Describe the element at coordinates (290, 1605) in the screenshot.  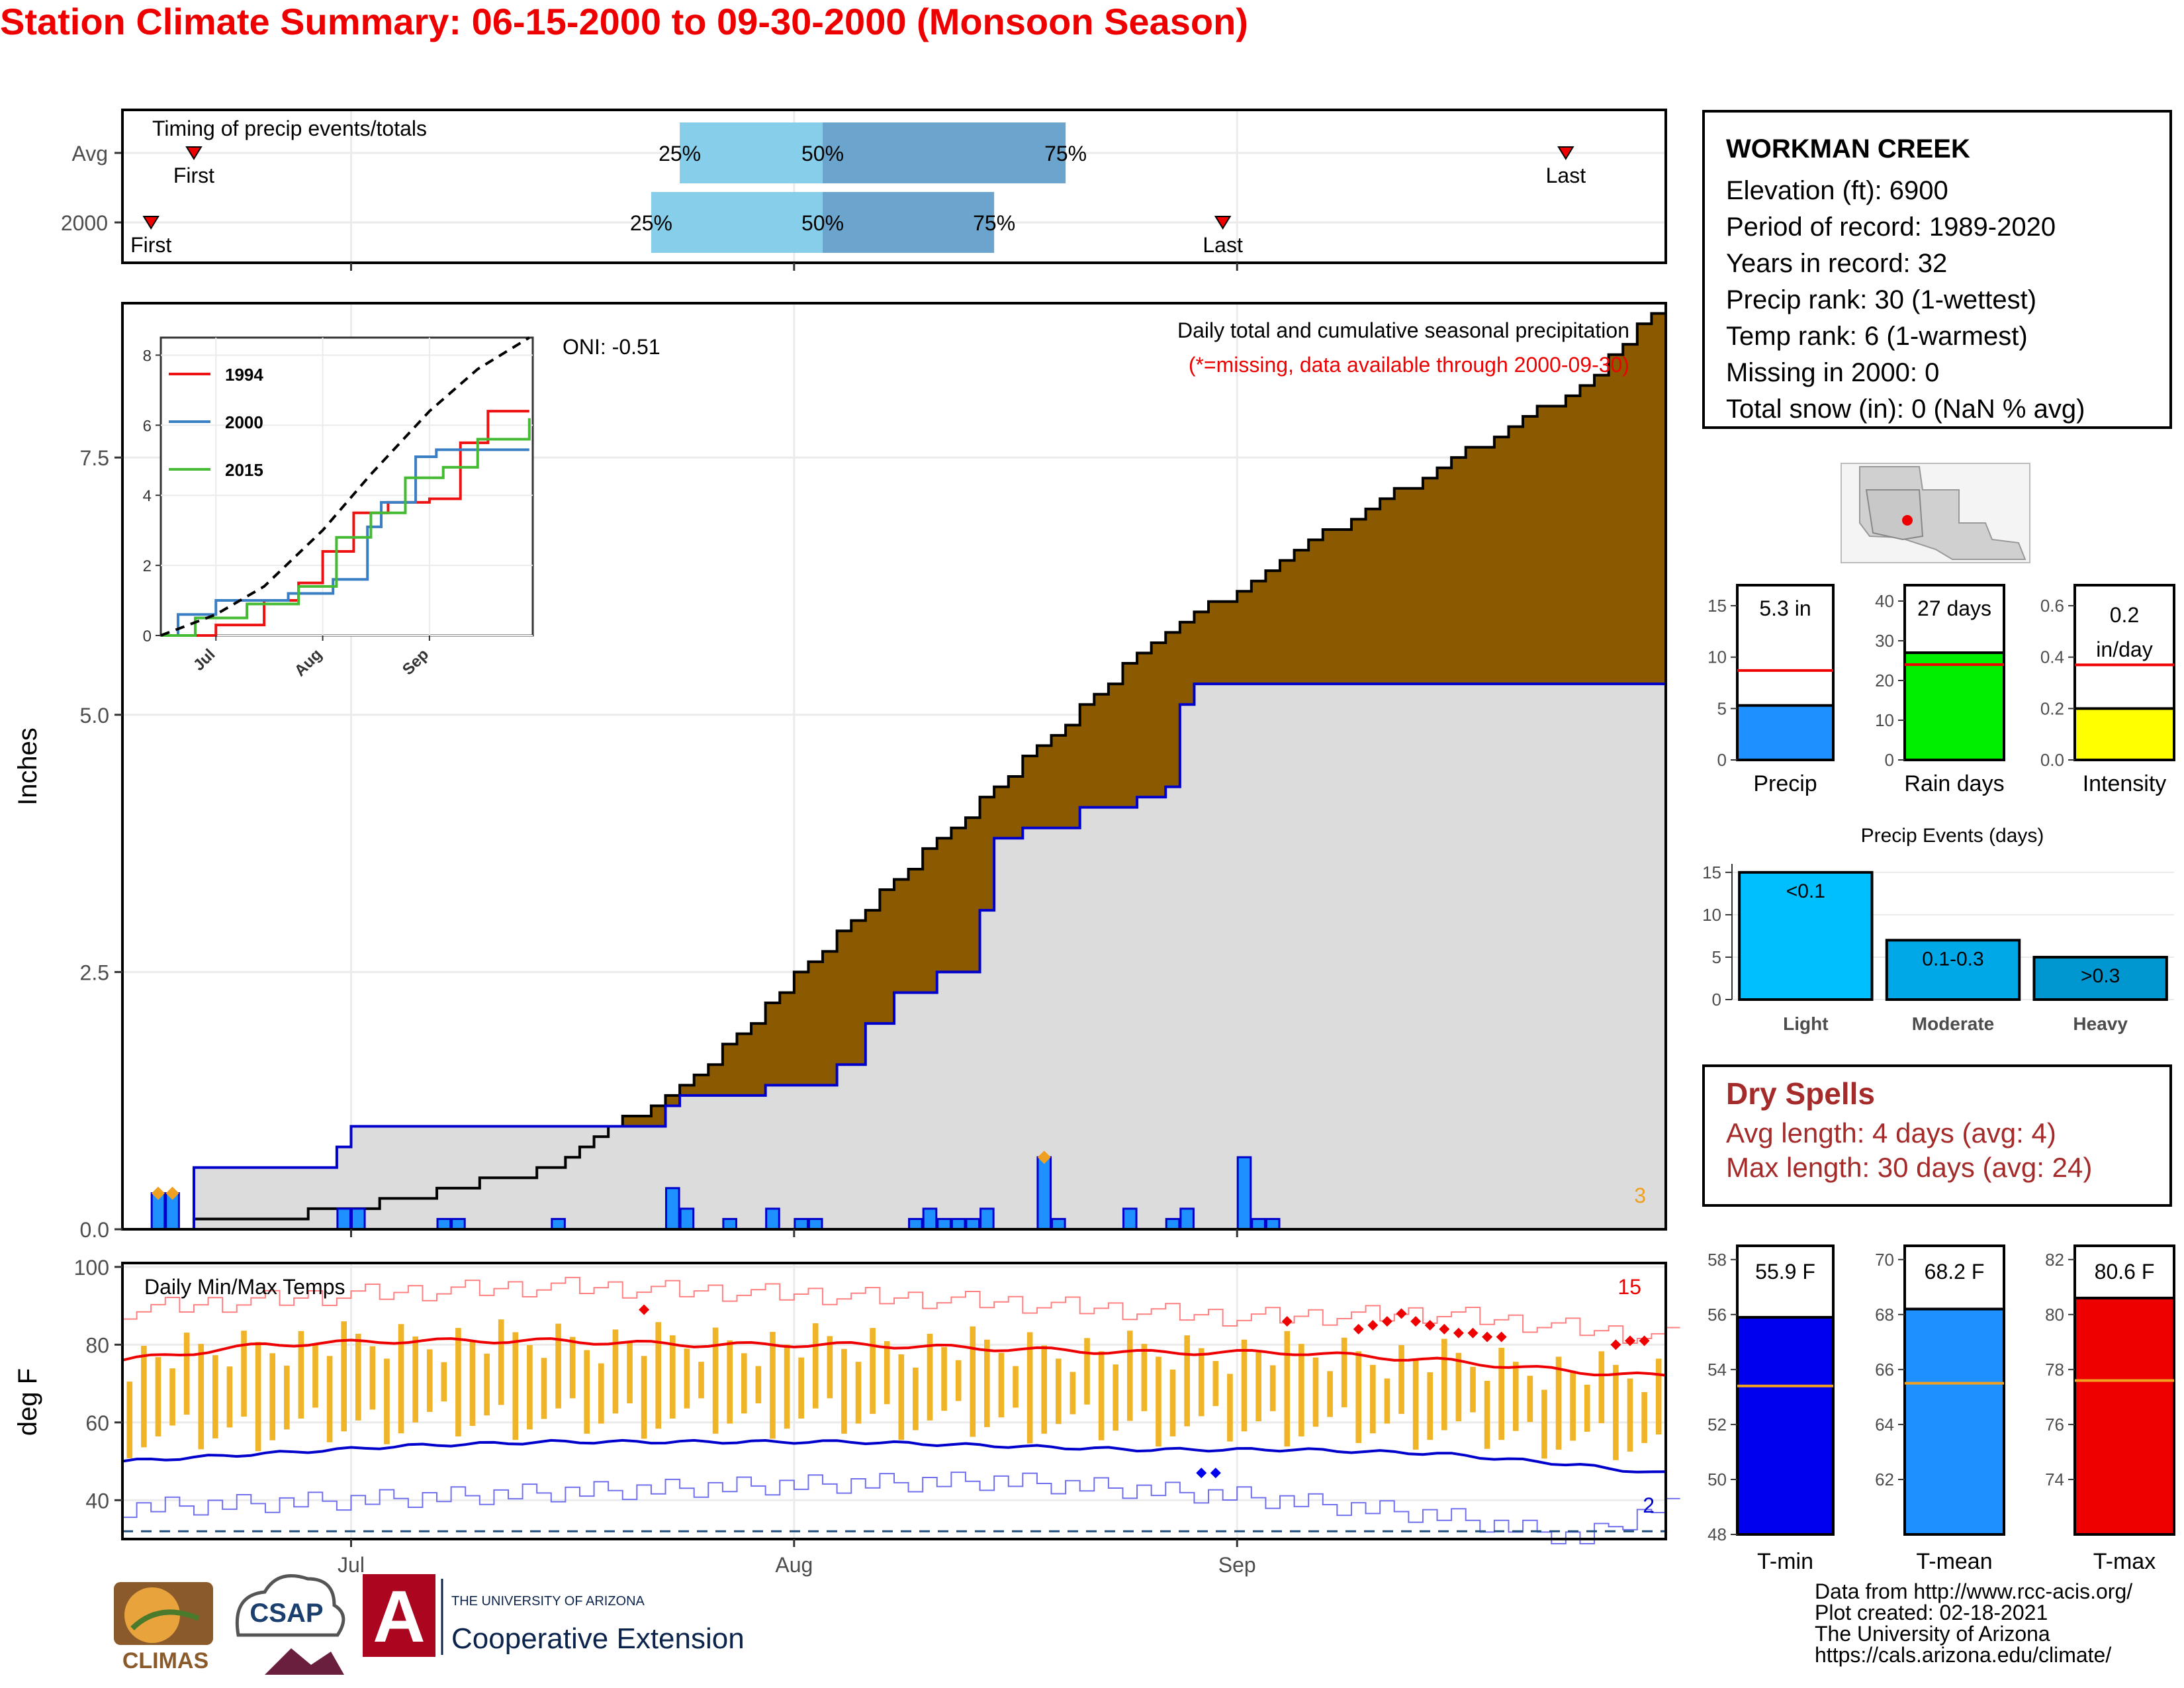
I see `csap-logo-cloud` at that location.